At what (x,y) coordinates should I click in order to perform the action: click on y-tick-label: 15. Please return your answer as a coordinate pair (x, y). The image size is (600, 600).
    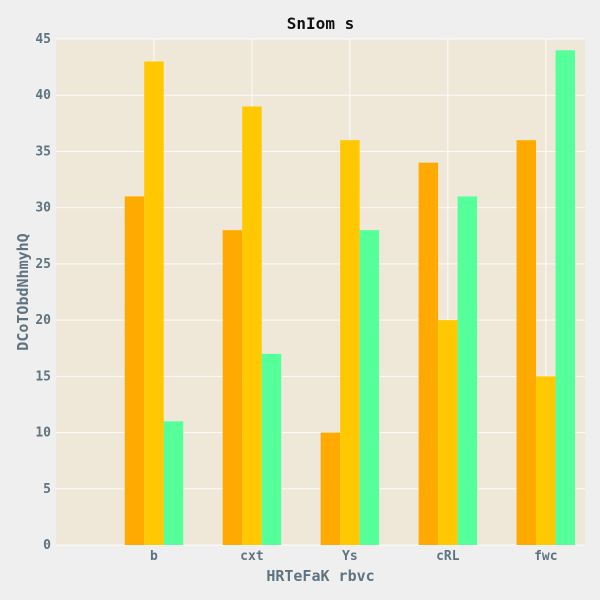
    Looking at the image, I should click on (43, 376).